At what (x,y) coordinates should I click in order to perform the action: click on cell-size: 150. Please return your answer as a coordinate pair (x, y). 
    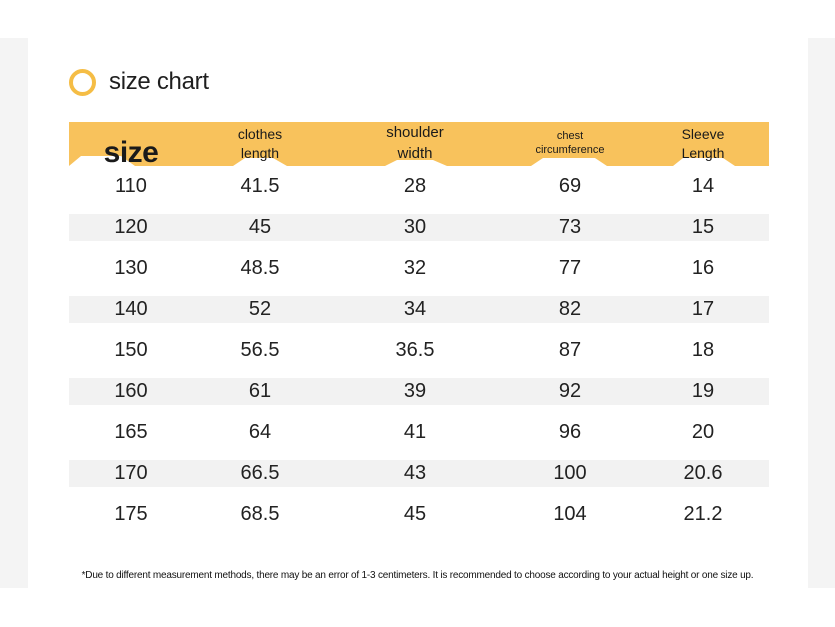
    Looking at the image, I should click on (131, 350).